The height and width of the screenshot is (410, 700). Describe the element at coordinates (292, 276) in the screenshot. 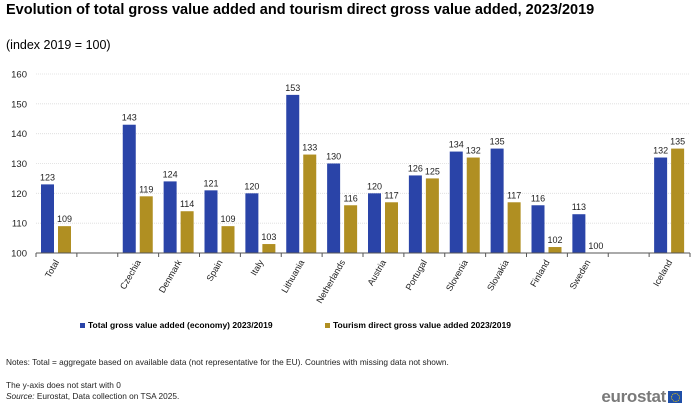

I see `x-tick-label: Lithuania` at that location.